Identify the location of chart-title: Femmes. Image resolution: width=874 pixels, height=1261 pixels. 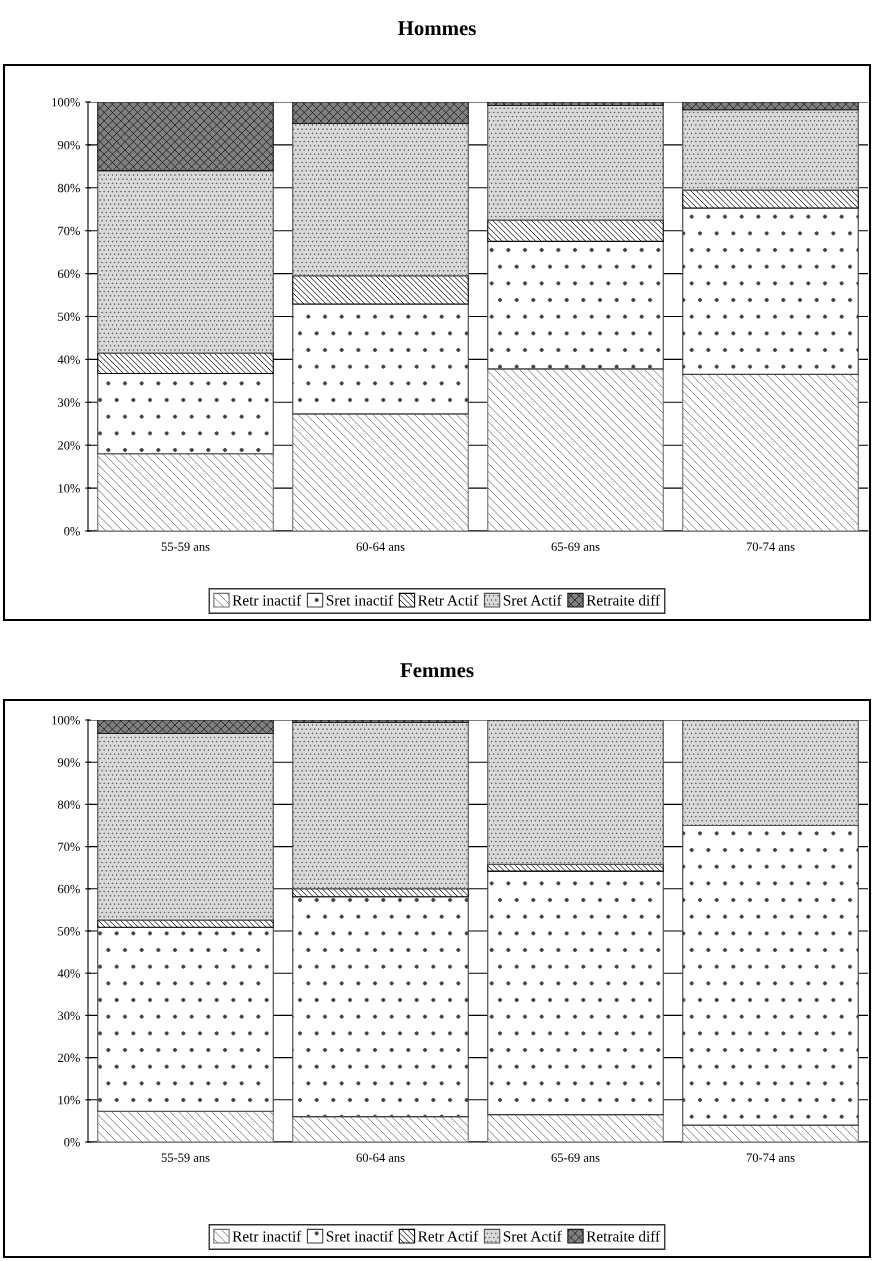
(437, 670).